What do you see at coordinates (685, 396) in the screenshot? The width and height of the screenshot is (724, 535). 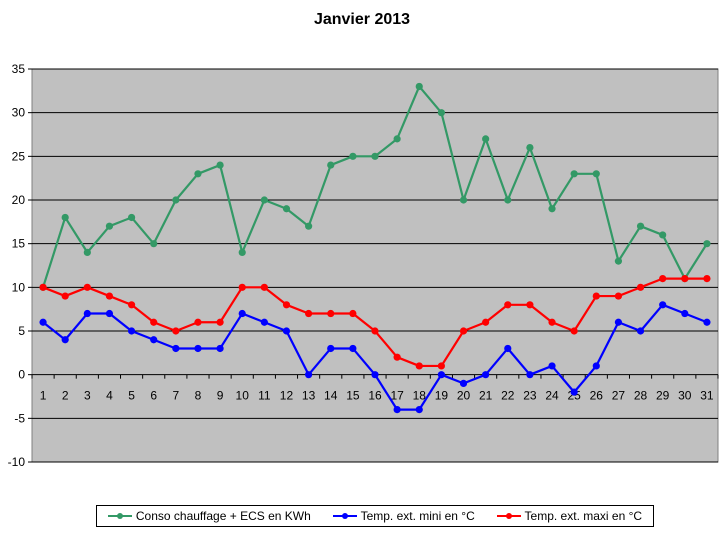 I see `x-tick-label: 30` at bounding box center [685, 396].